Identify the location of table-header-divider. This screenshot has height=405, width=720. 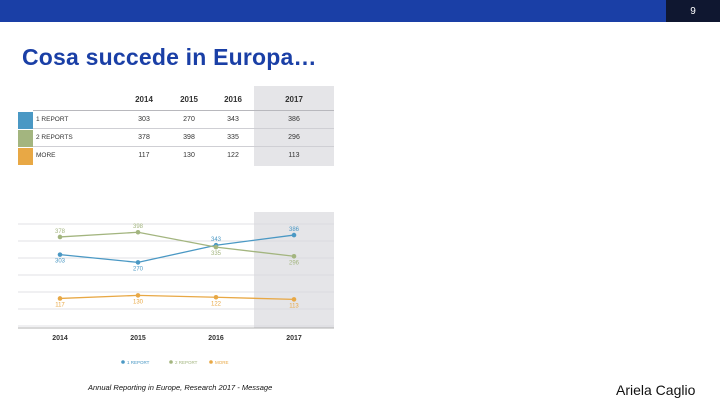
(183, 110).